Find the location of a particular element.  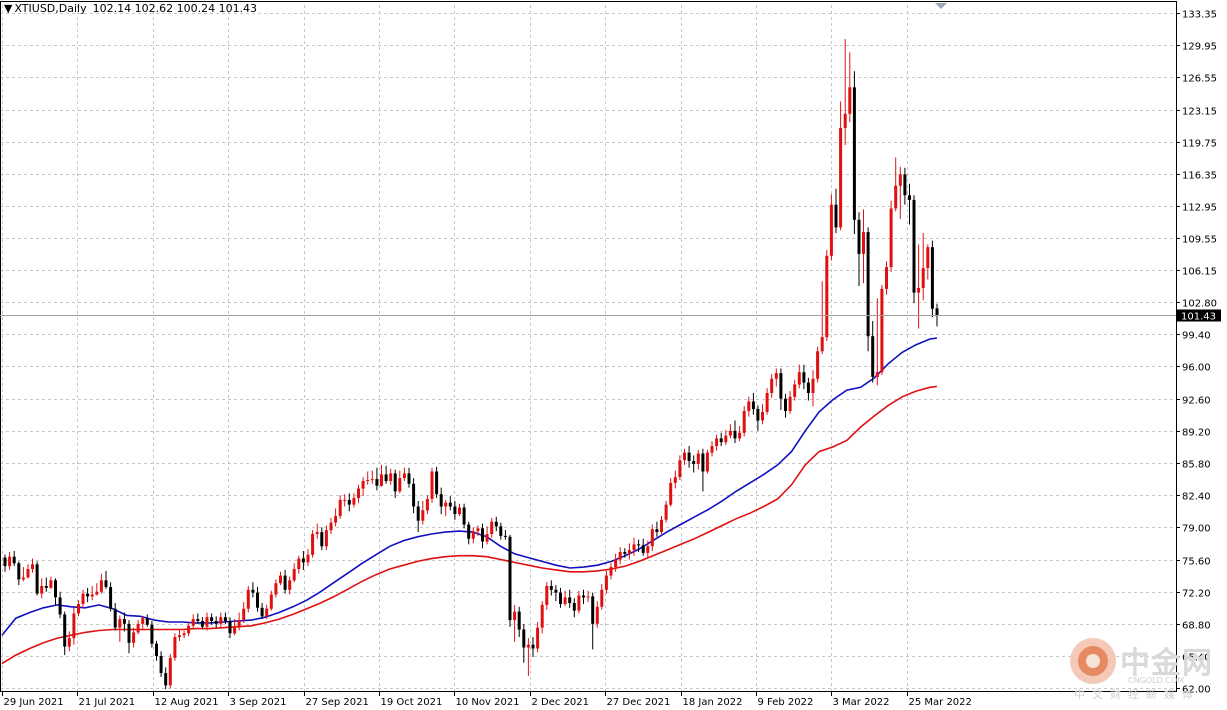

x-tick-label: 25 Mar 2022 is located at coordinates (940, 702).